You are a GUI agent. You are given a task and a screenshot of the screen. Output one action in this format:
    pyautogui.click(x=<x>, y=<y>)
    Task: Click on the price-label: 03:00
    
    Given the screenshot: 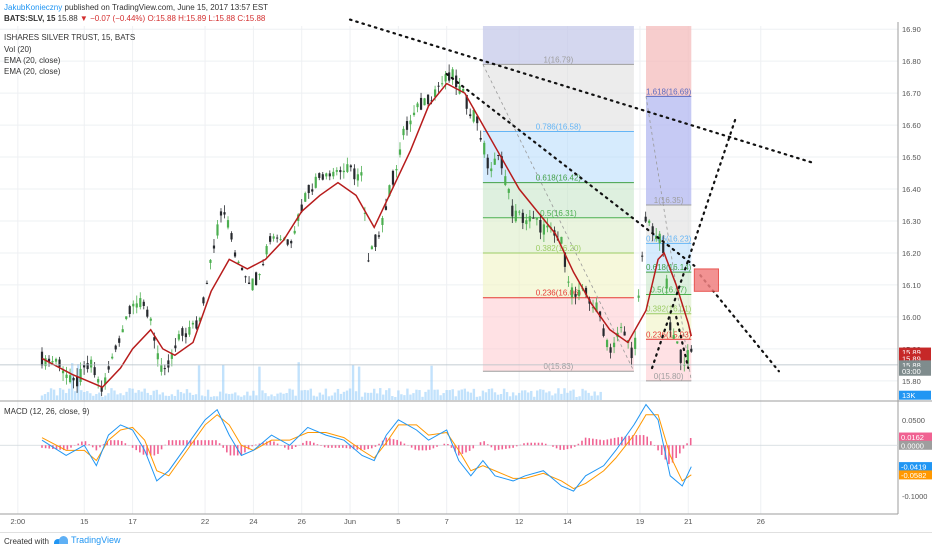 What is the action you would take?
    pyautogui.click(x=911, y=371)
    